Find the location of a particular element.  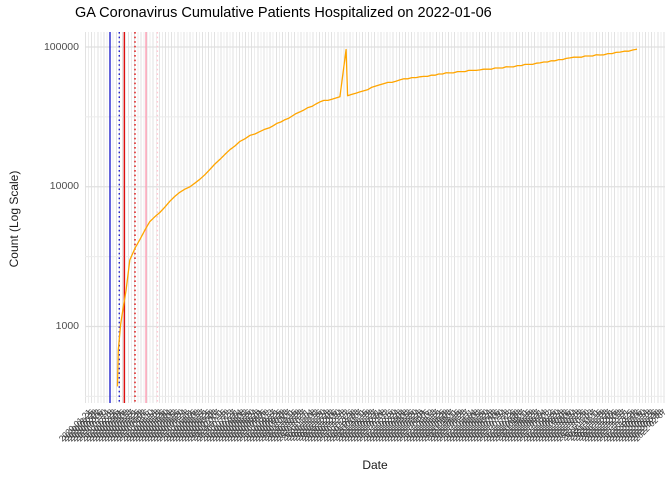

x-axis-title: Date is located at coordinates (375, 465).